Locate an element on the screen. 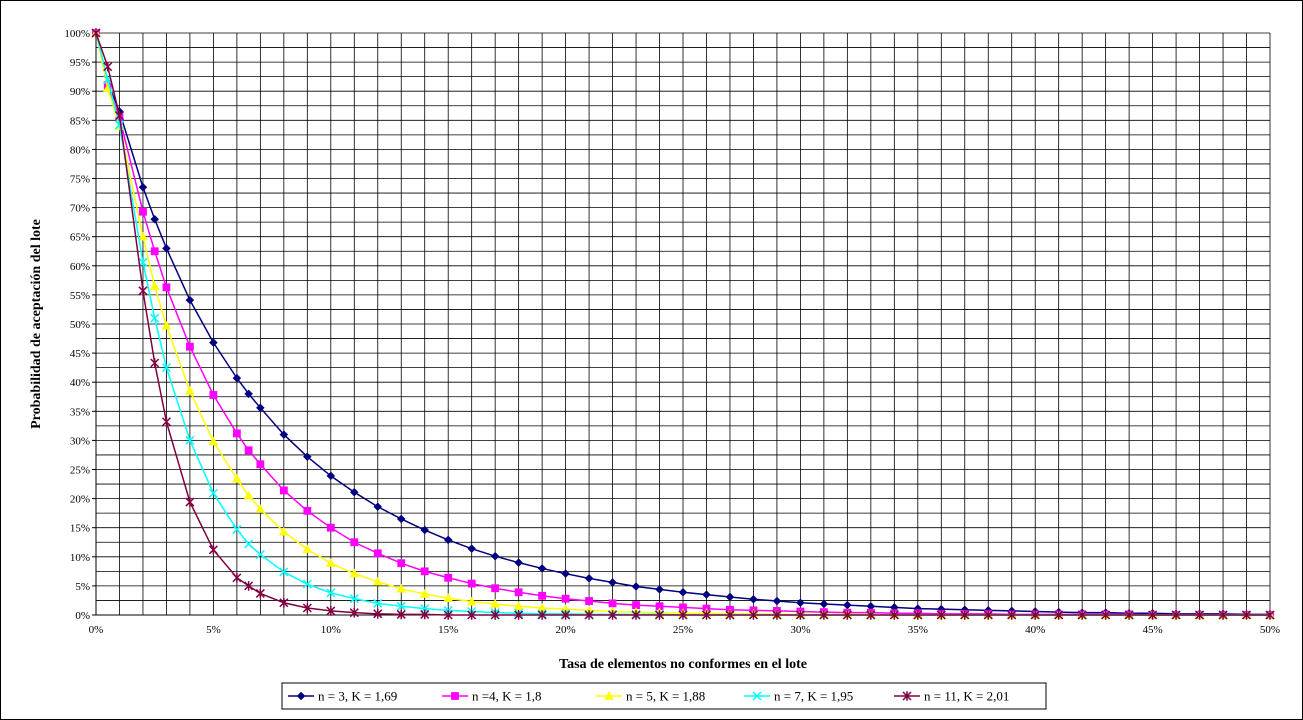 The height and width of the screenshot is (720, 1303). y-tick-label: 80% is located at coordinates (80, 150).